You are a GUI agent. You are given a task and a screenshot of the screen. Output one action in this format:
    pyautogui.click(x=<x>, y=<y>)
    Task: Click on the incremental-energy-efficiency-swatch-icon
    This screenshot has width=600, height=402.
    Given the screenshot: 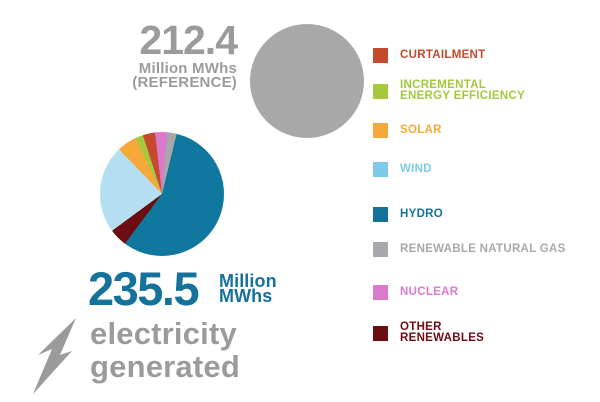 What is the action you would take?
    pyautogui.click(x=380, y=91)
    